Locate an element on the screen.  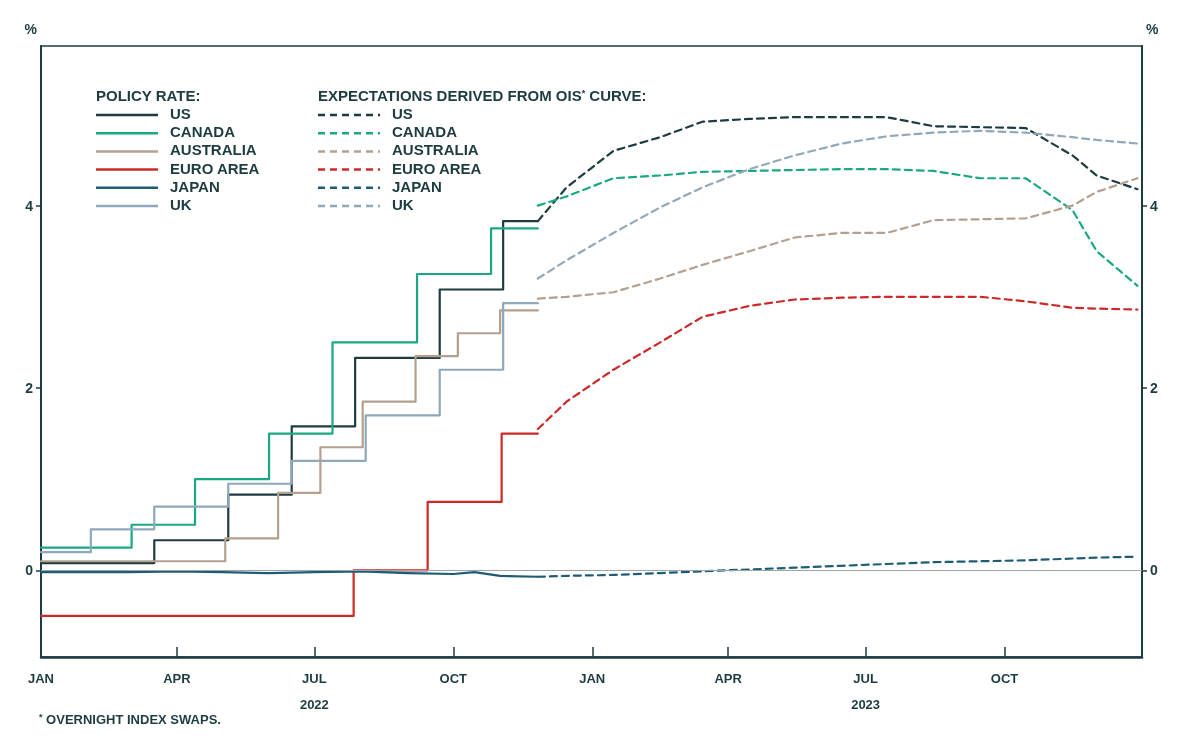
x-tick-label: JUL 2023 is located at coordinates (866, 691).